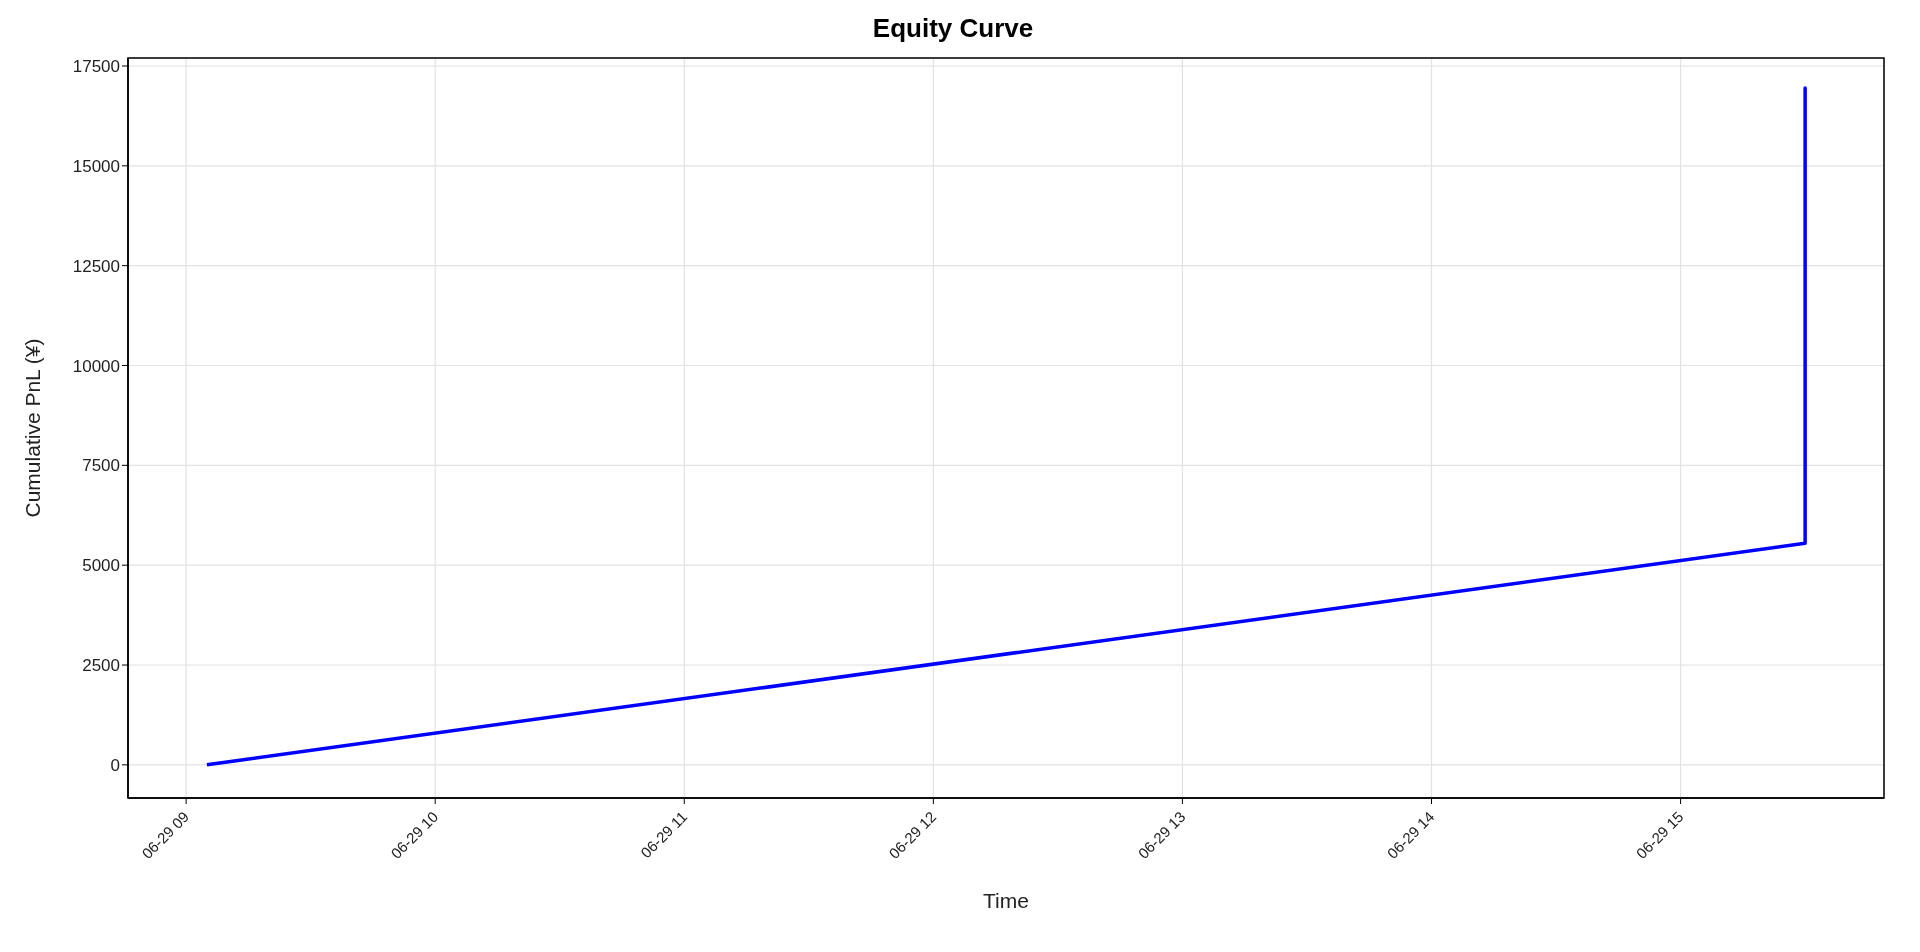 The height and width of the screenshot is (952, 1920). I want to click on y-tick-label: 15000, so click(96, 166).